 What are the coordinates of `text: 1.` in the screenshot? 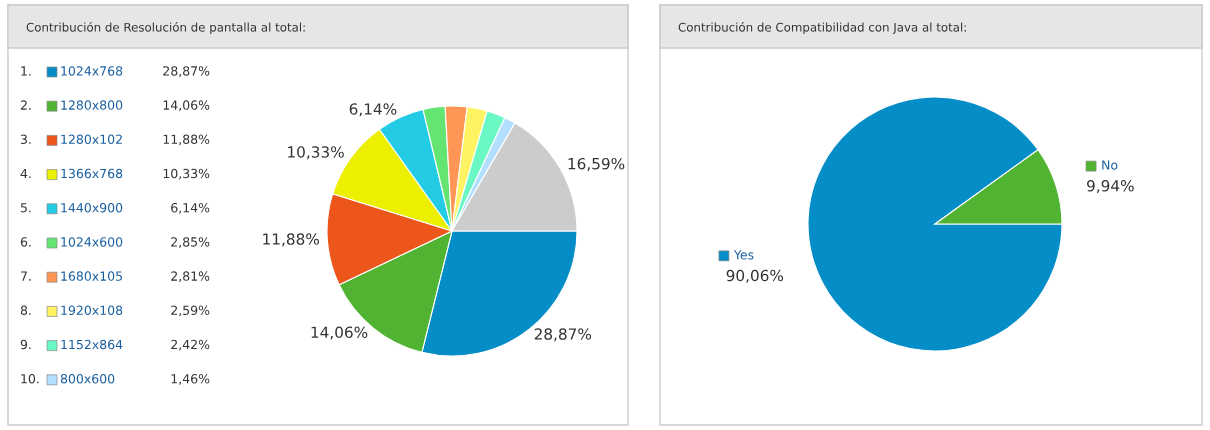 It's located at (26, 71).